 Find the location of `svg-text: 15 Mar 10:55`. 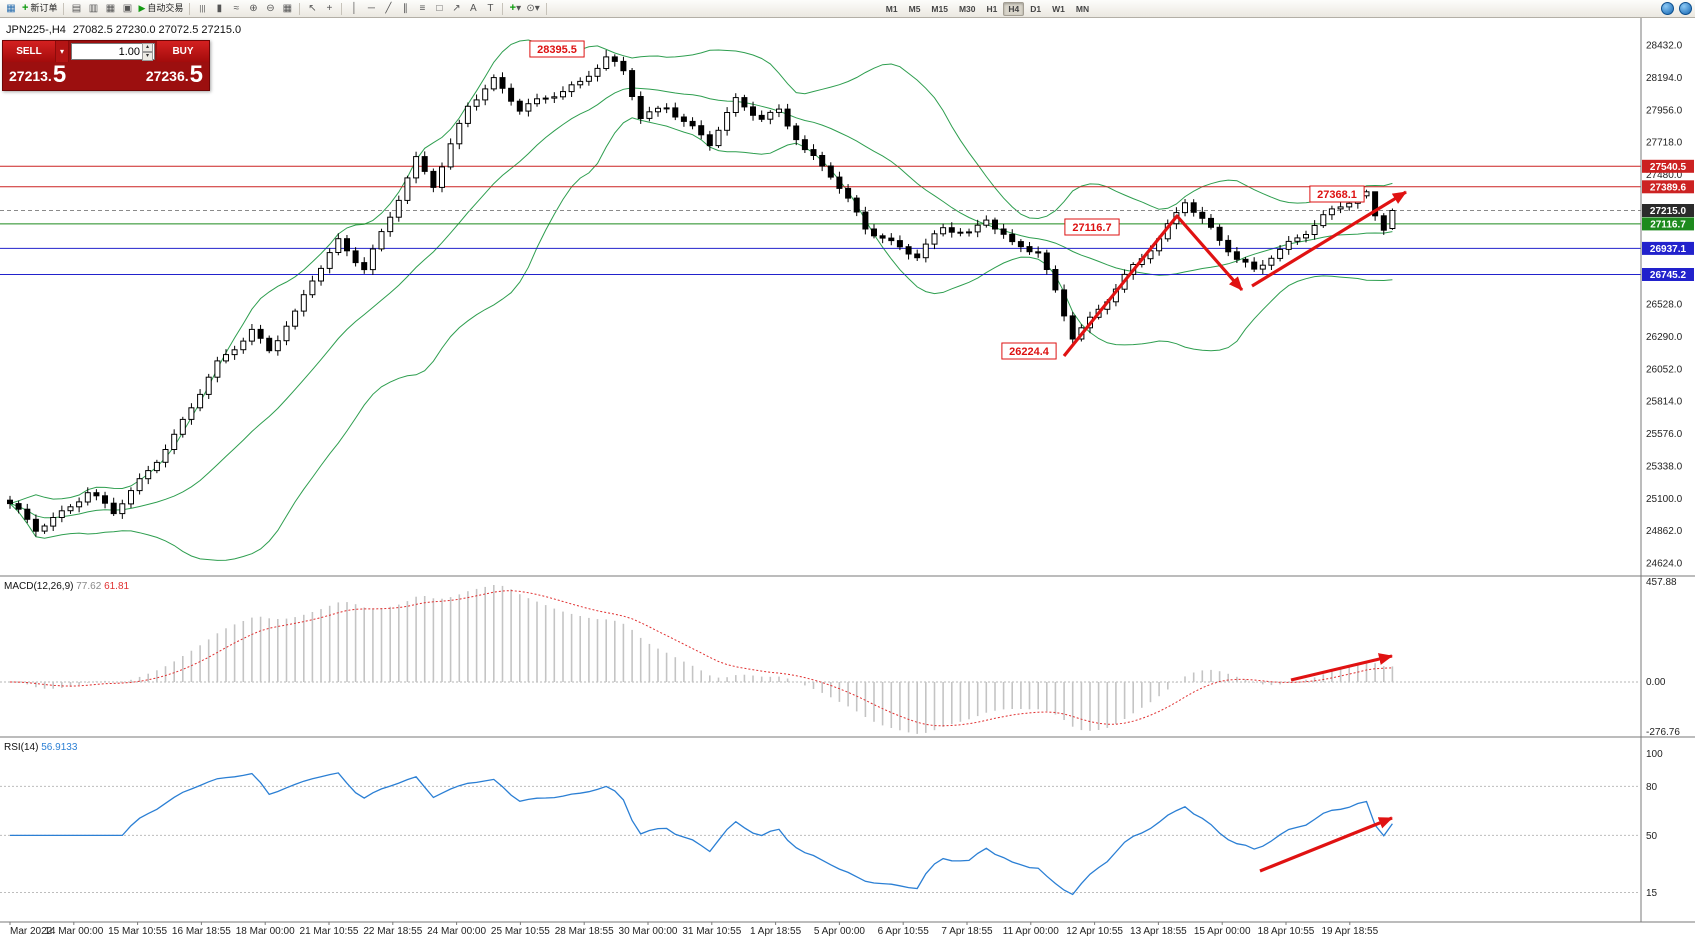

svg-text: 15 Mar 10:55 is located at coordinates (137, 931).